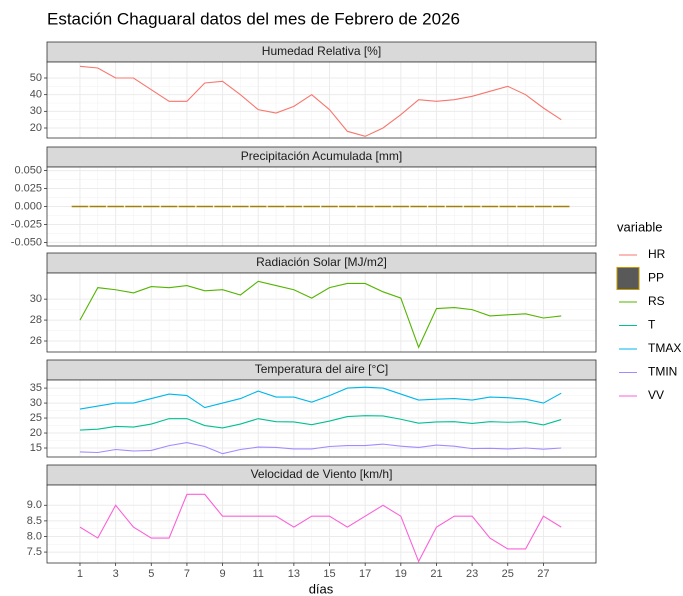 The width and height of the screenshot is (683, 596). Describe the element at coordinates (36, 78) in the screenshot. I see `y-tick-label: 50` at that location.